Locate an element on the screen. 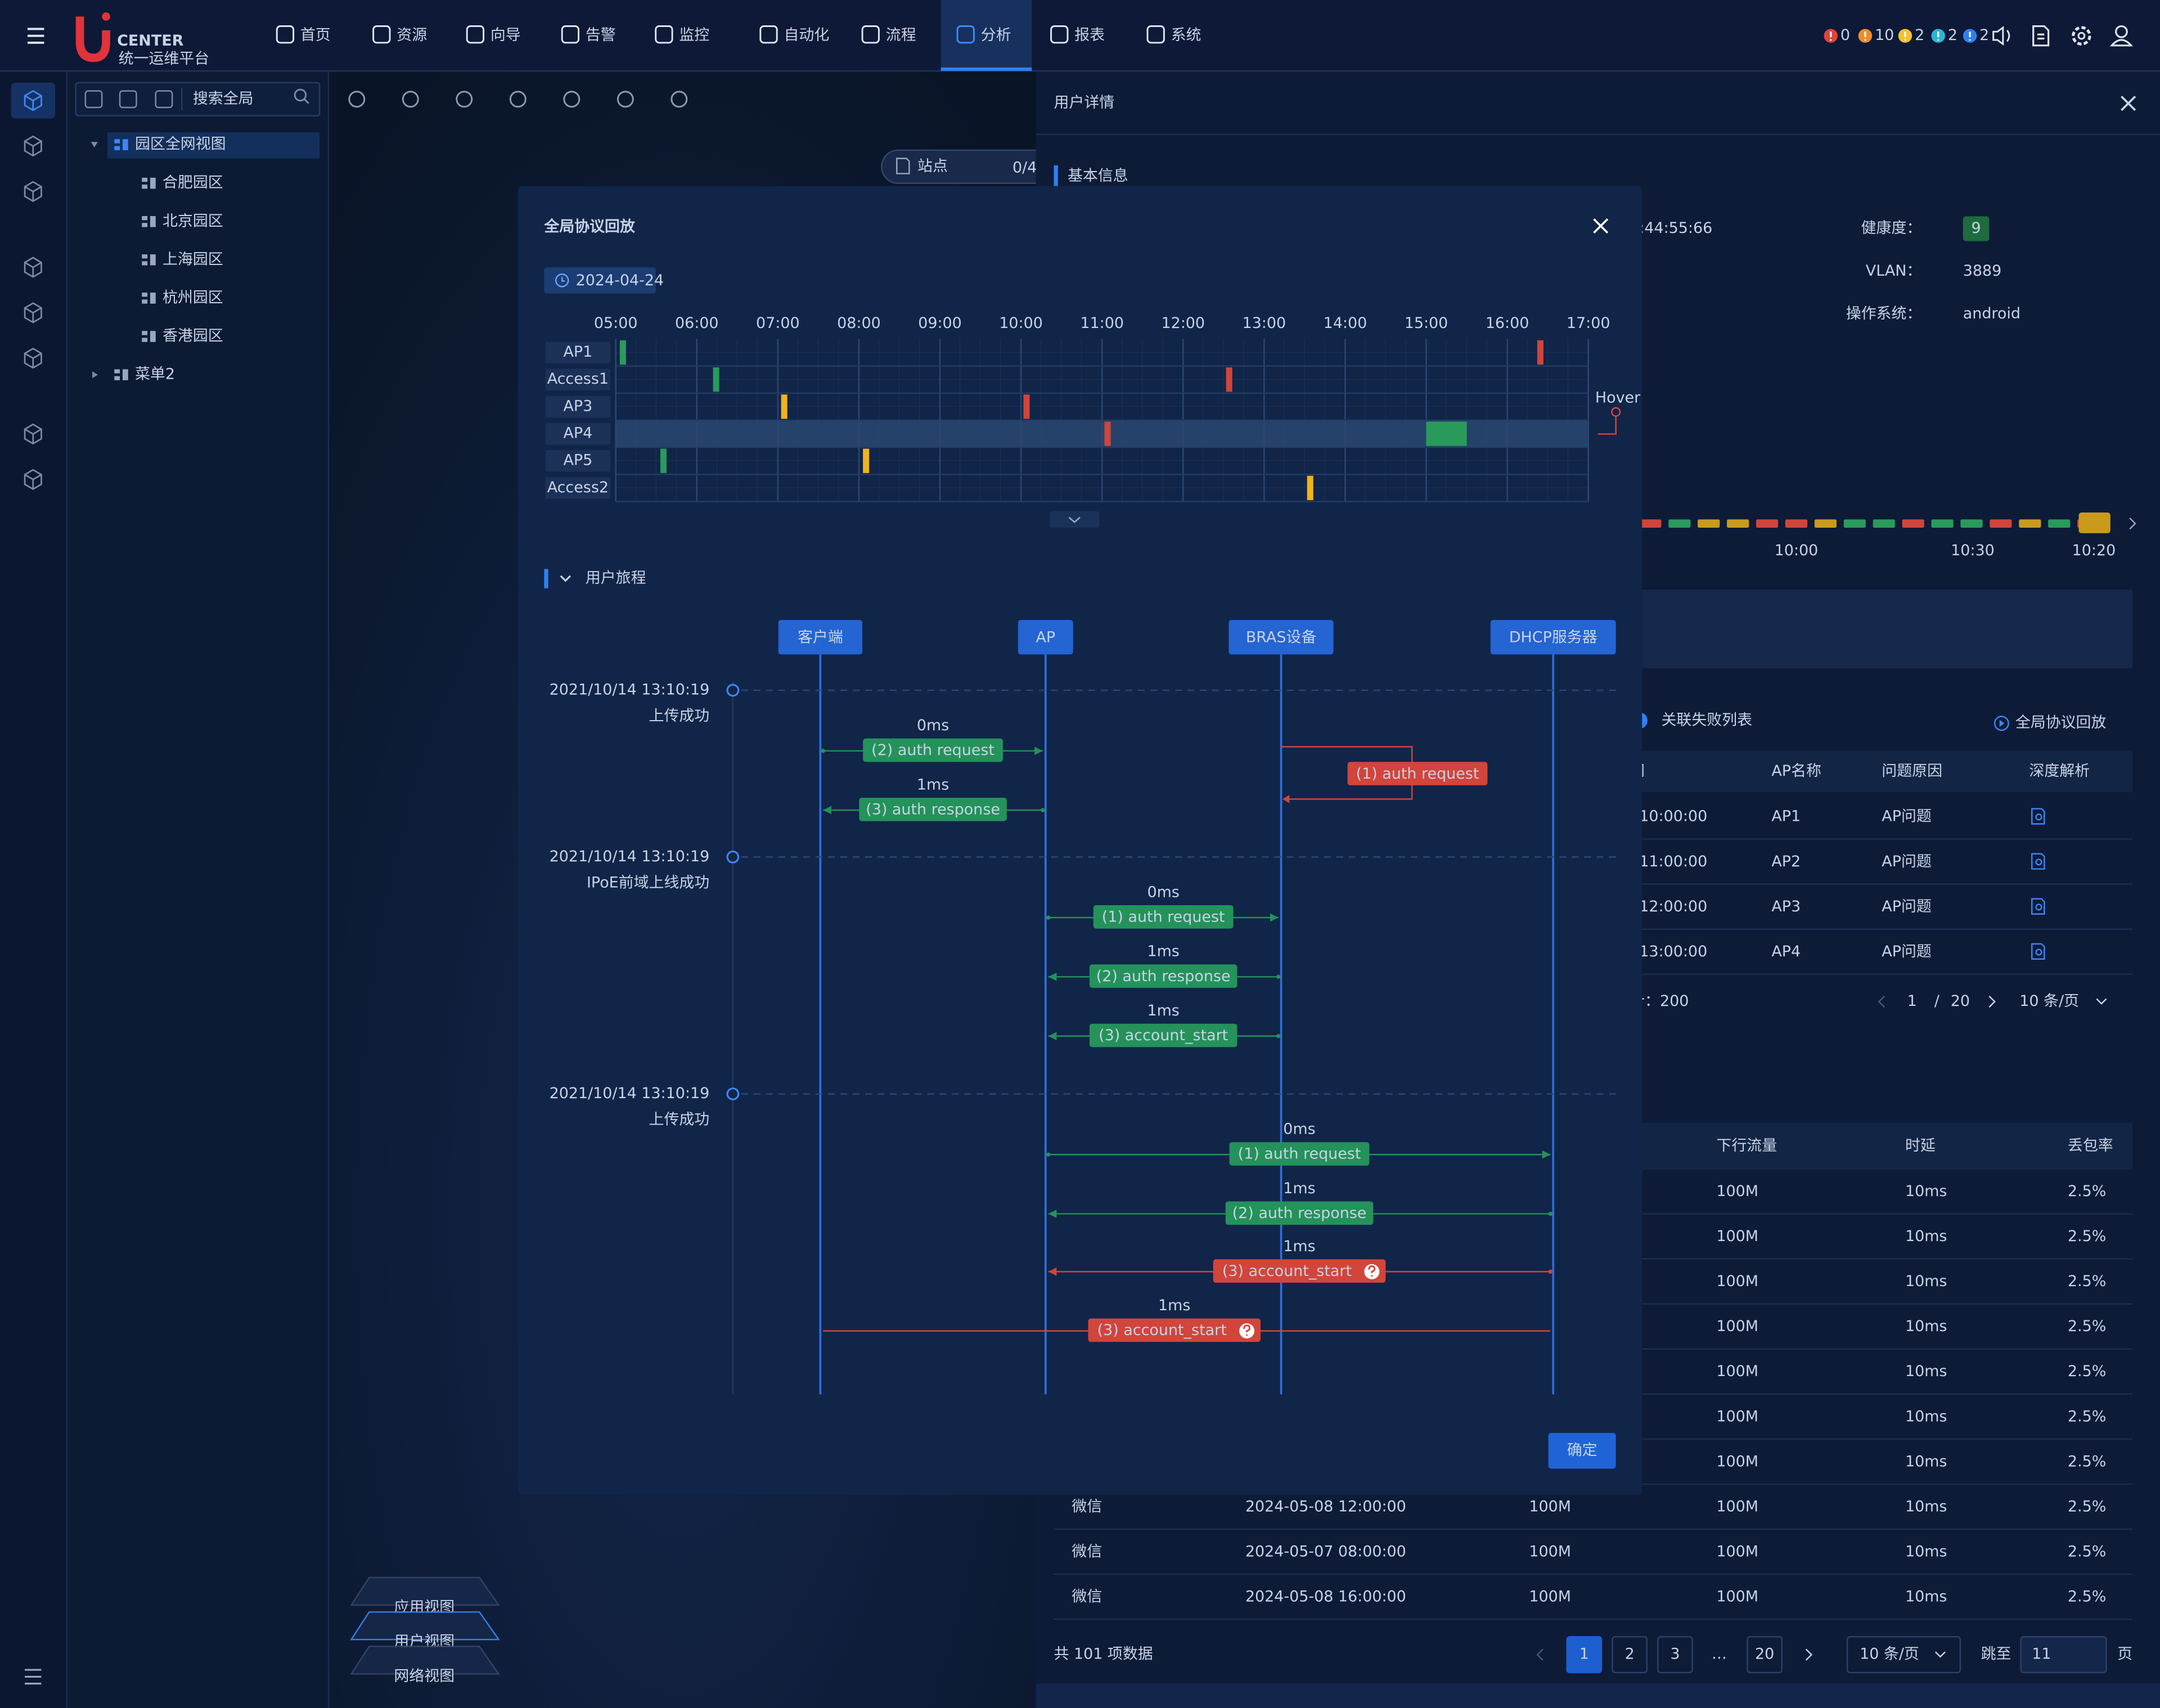 The height and width of the screenshot is (1708, 2160). page-number: 20 is located at coordinates (1764, 1655).